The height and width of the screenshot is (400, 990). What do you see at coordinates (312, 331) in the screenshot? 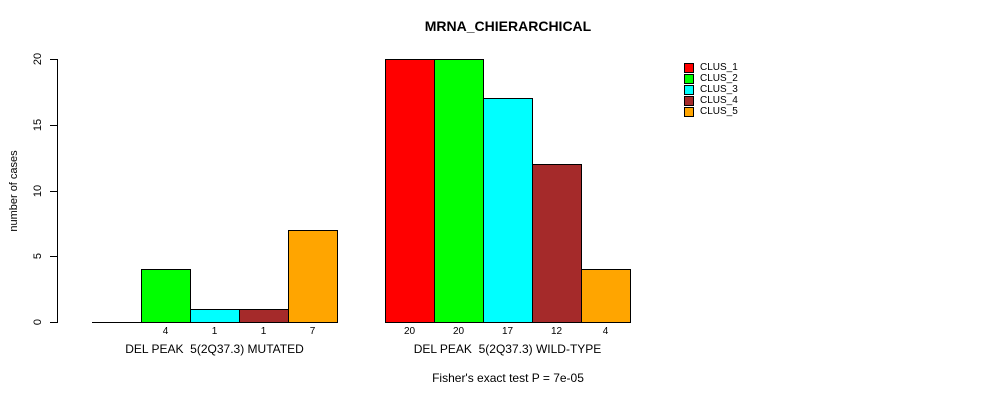
I see `bar-value-label: 7` at bounding box center [312, 331].